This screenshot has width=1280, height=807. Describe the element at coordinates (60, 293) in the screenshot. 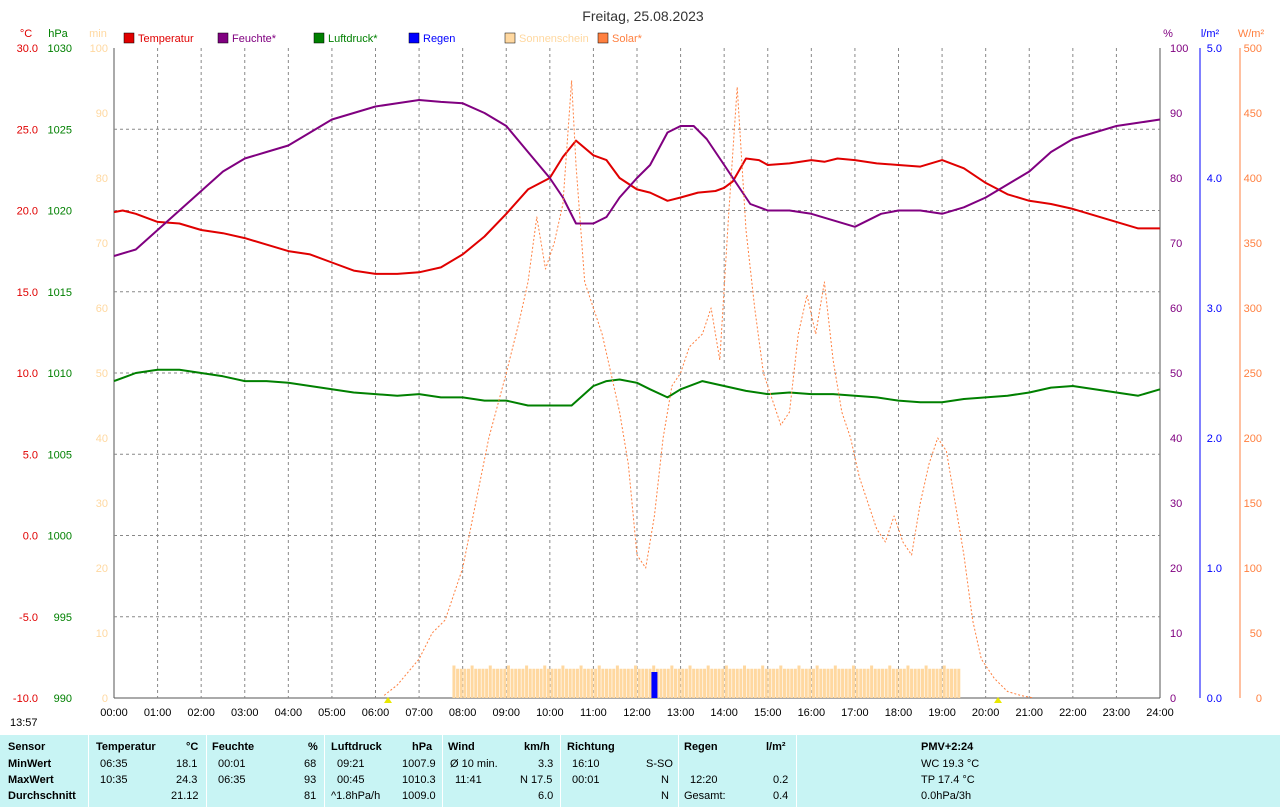

I see `tick-label-pressure: 1015` at that location.